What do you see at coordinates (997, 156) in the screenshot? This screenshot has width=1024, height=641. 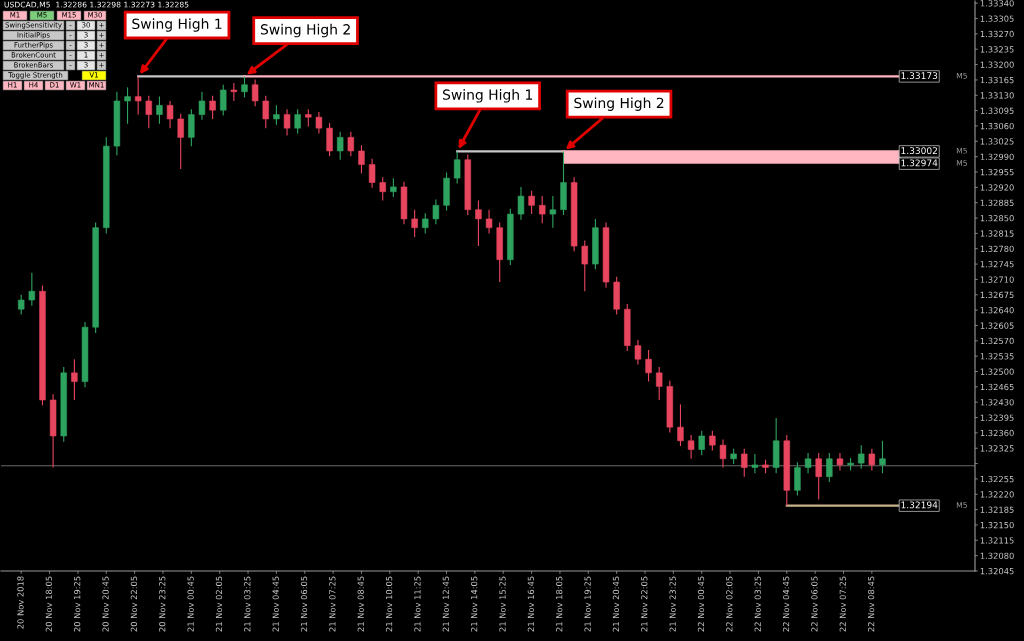 I see `y-tick-label: 1.32990` at bounding box center [997, 156].